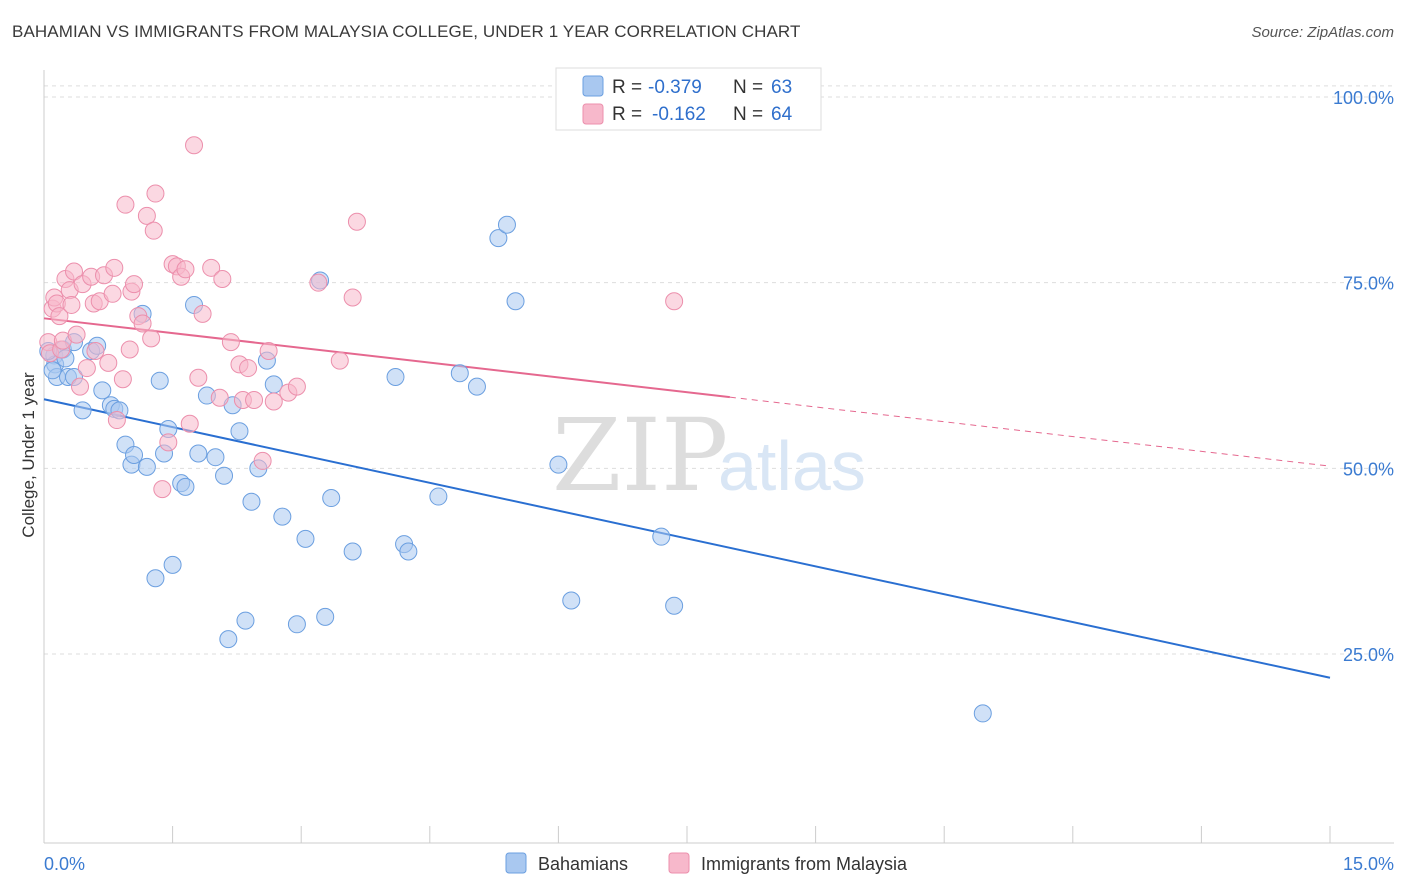  Describe the element at coordinates (804, 864) in the screenshot. I see `bottom-legend-label-pink: Immigrants from Malaysia` at that location.